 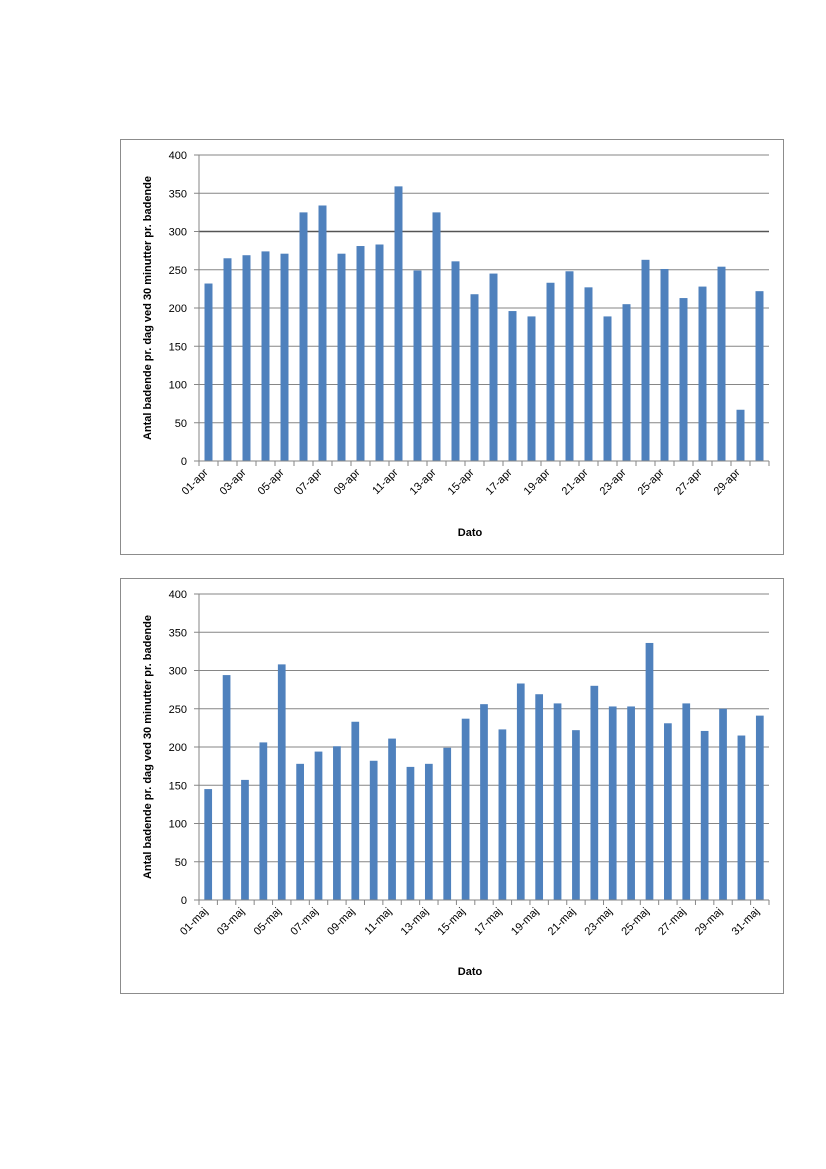 I want to click on bar-23-maj, so click(x=612, y=803).